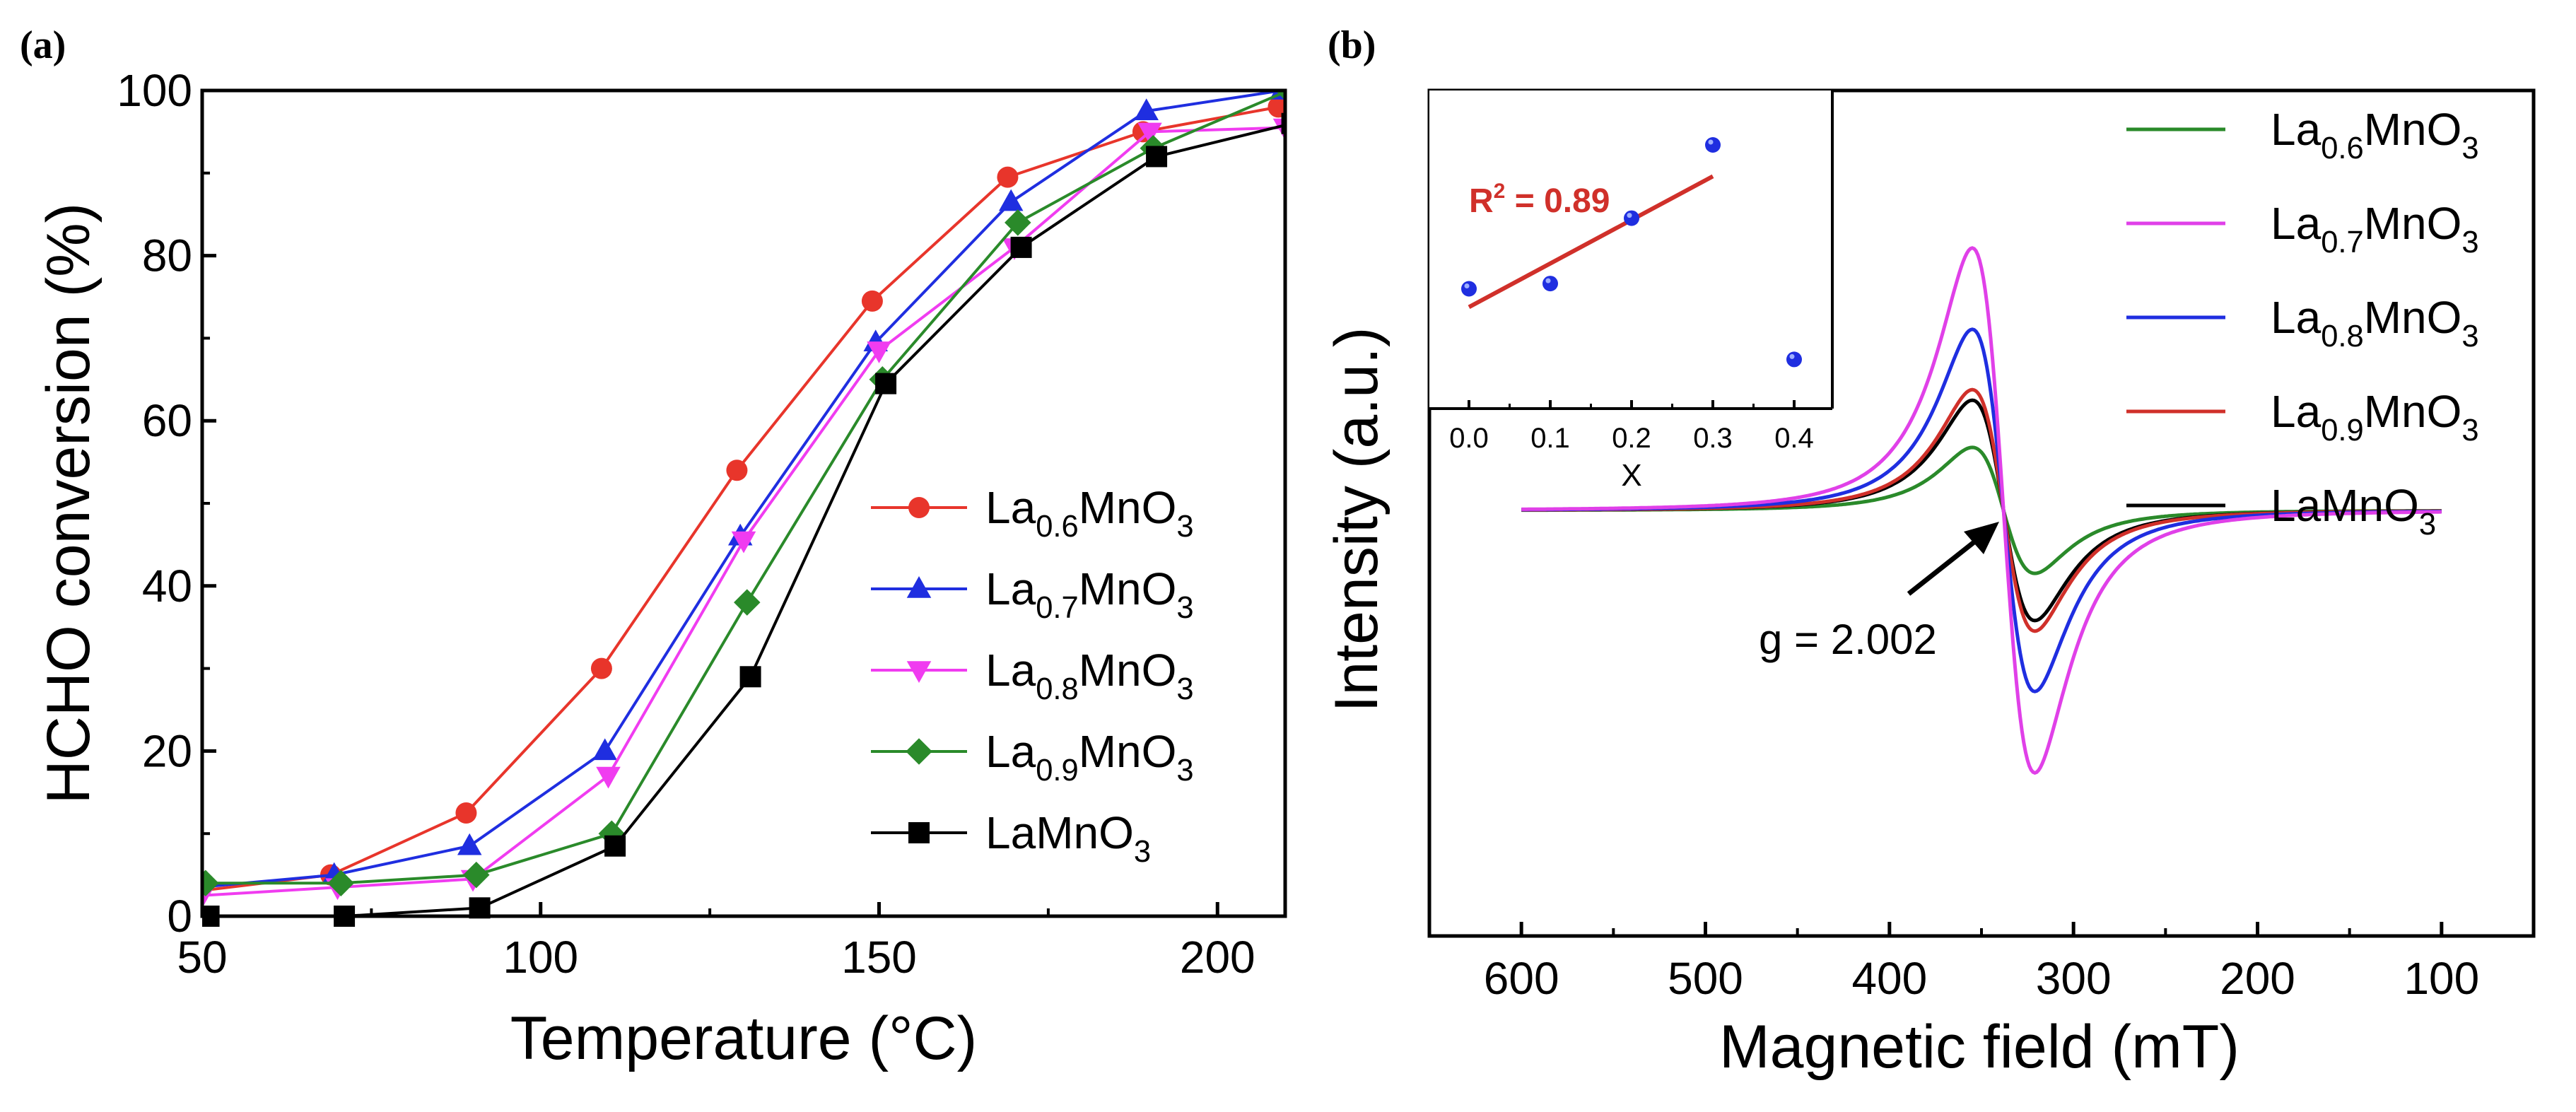 This screenshot has width=2576, height=1112. I want to click on panel-a-y-tick-label: 80, so click(167, 256).